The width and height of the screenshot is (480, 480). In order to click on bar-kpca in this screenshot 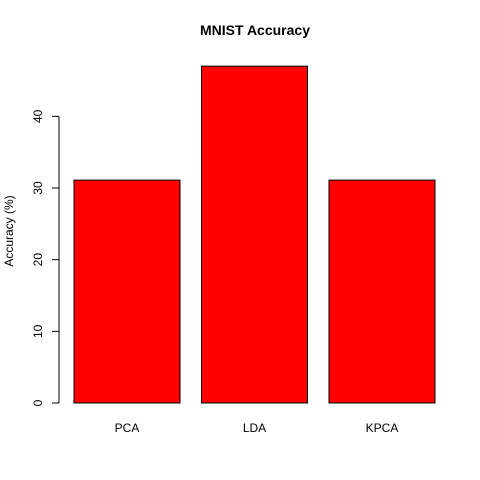, I will do `click(382, 291)`.